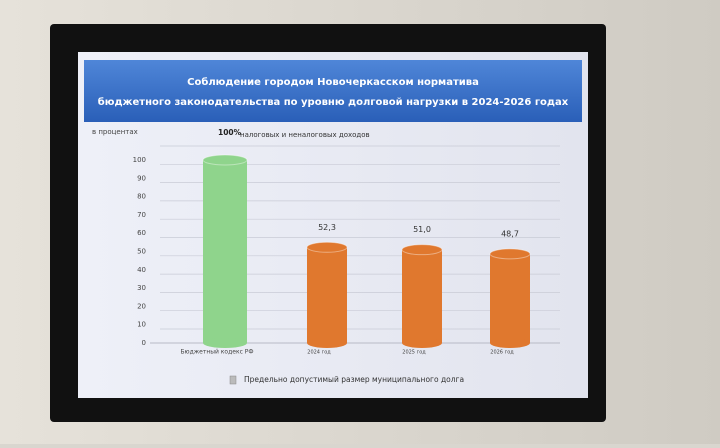  I want to click on x-tick-label: 2026 год, so click(502, 353).